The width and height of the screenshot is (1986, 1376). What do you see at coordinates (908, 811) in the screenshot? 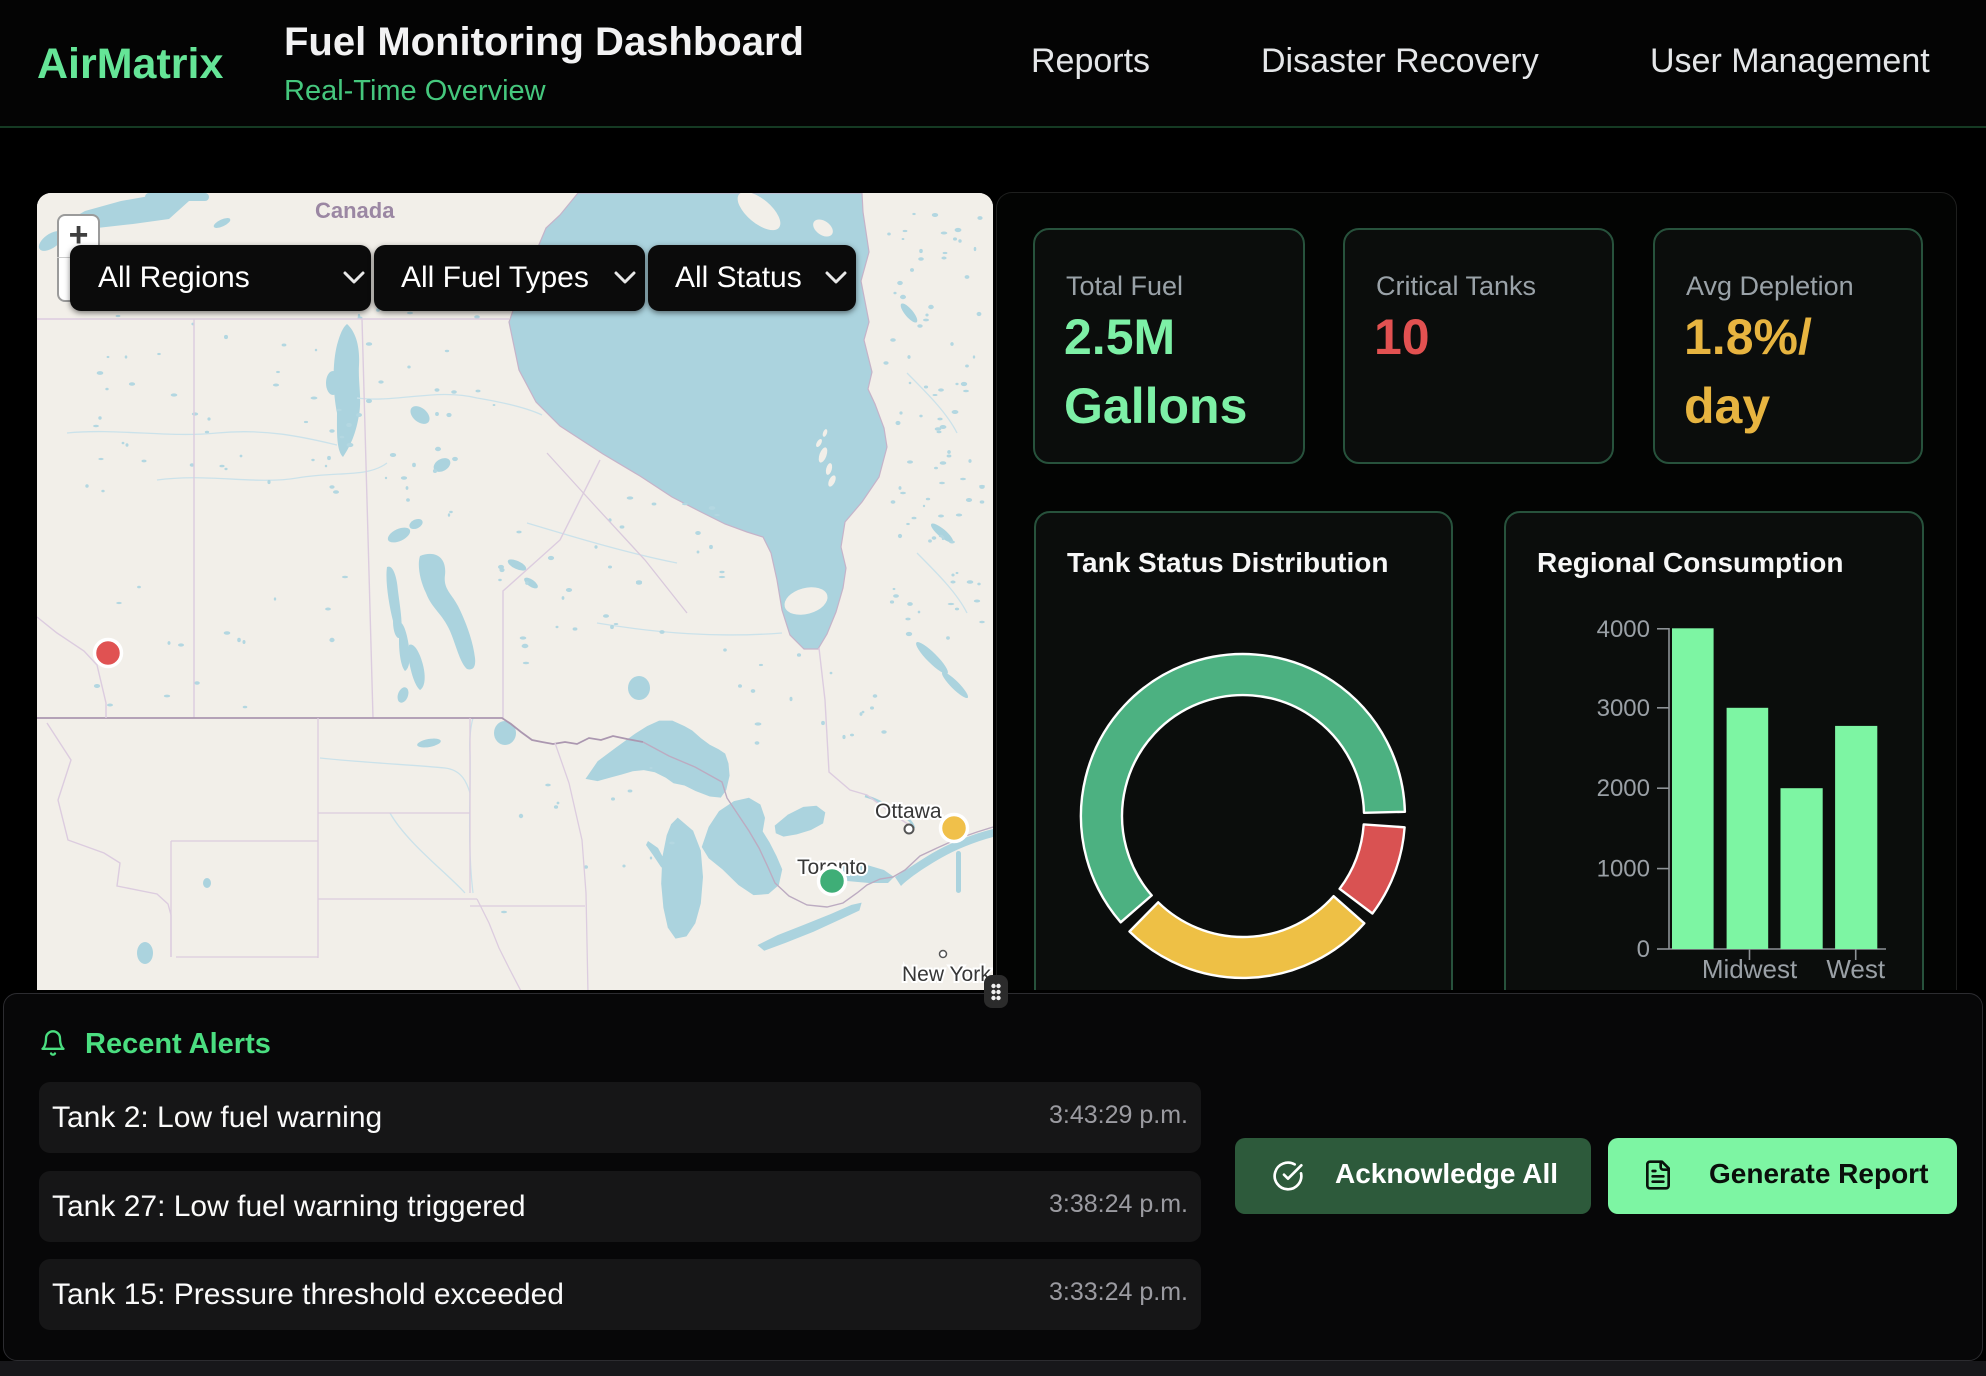
I see `svg-text: Ottawa` at bounding box center [908, 811].